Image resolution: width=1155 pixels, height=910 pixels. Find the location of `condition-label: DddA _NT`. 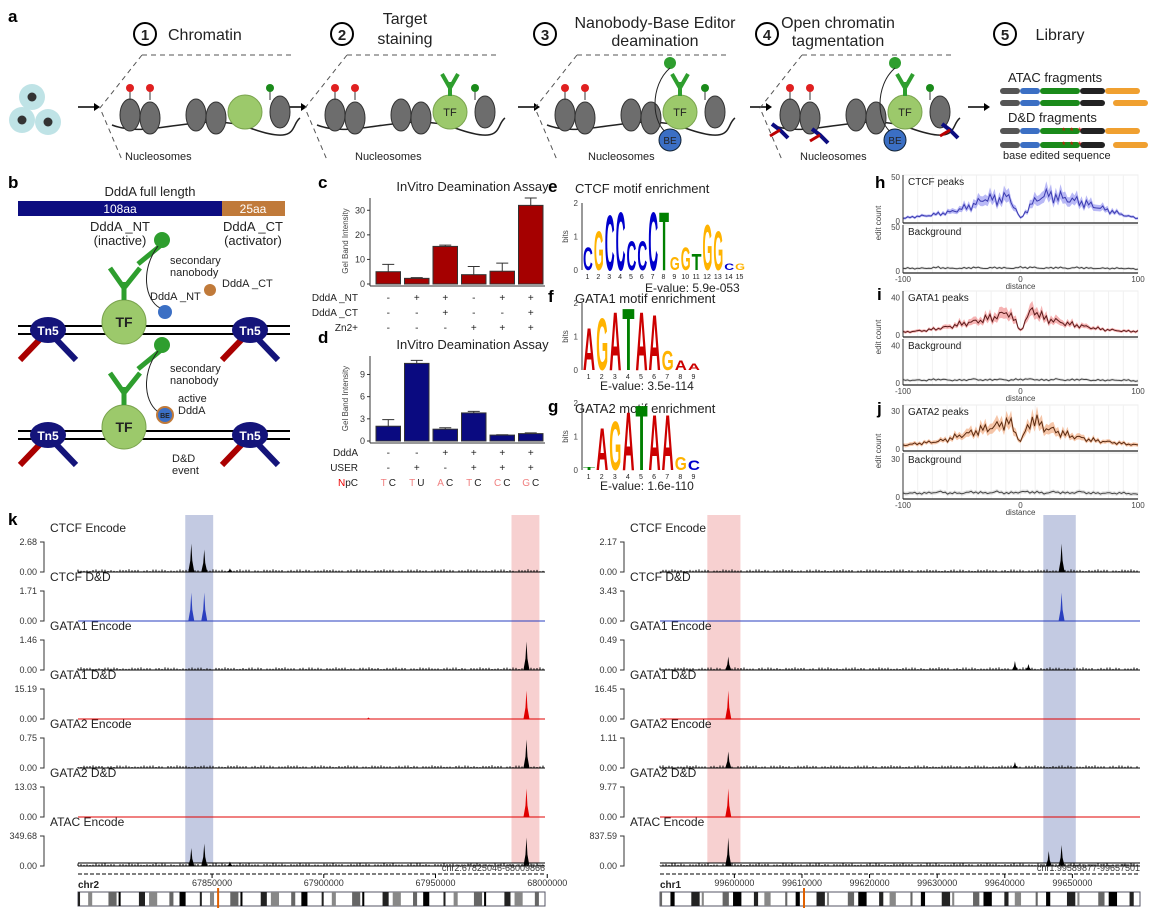

condition-label: DddA _NT is located at coordinates (335, 298).